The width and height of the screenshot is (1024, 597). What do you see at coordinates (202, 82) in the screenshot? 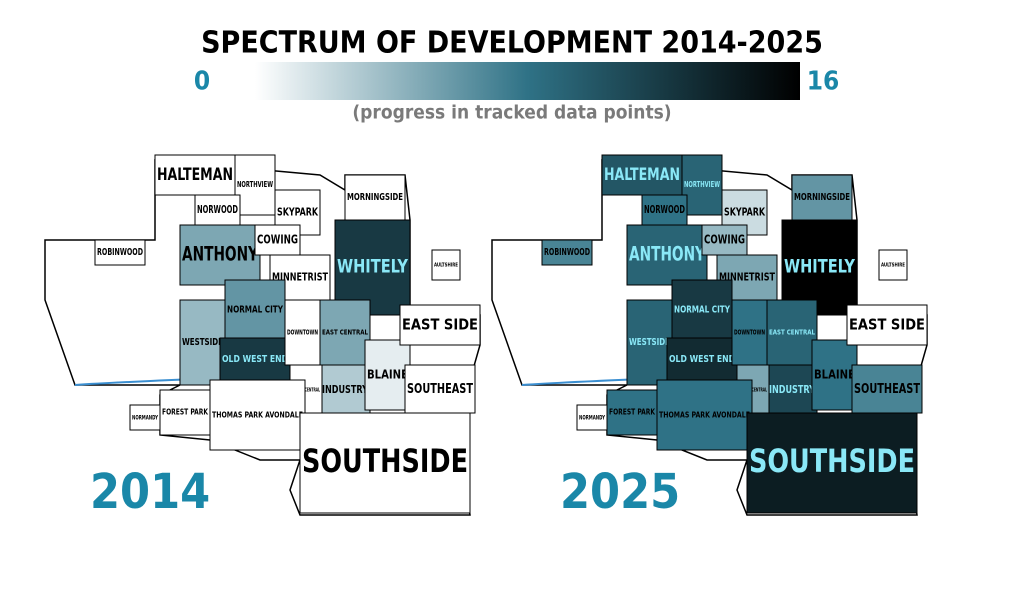
I see `scale-min: 0` at bounding box center [202, 82].